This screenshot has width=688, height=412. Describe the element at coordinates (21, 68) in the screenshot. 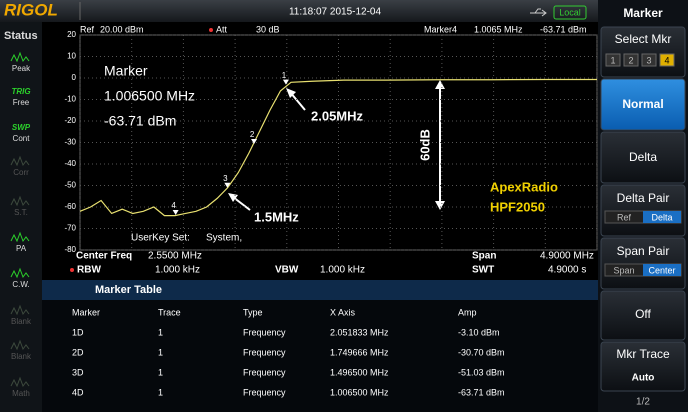

I see `status-label: Peak` at that location.